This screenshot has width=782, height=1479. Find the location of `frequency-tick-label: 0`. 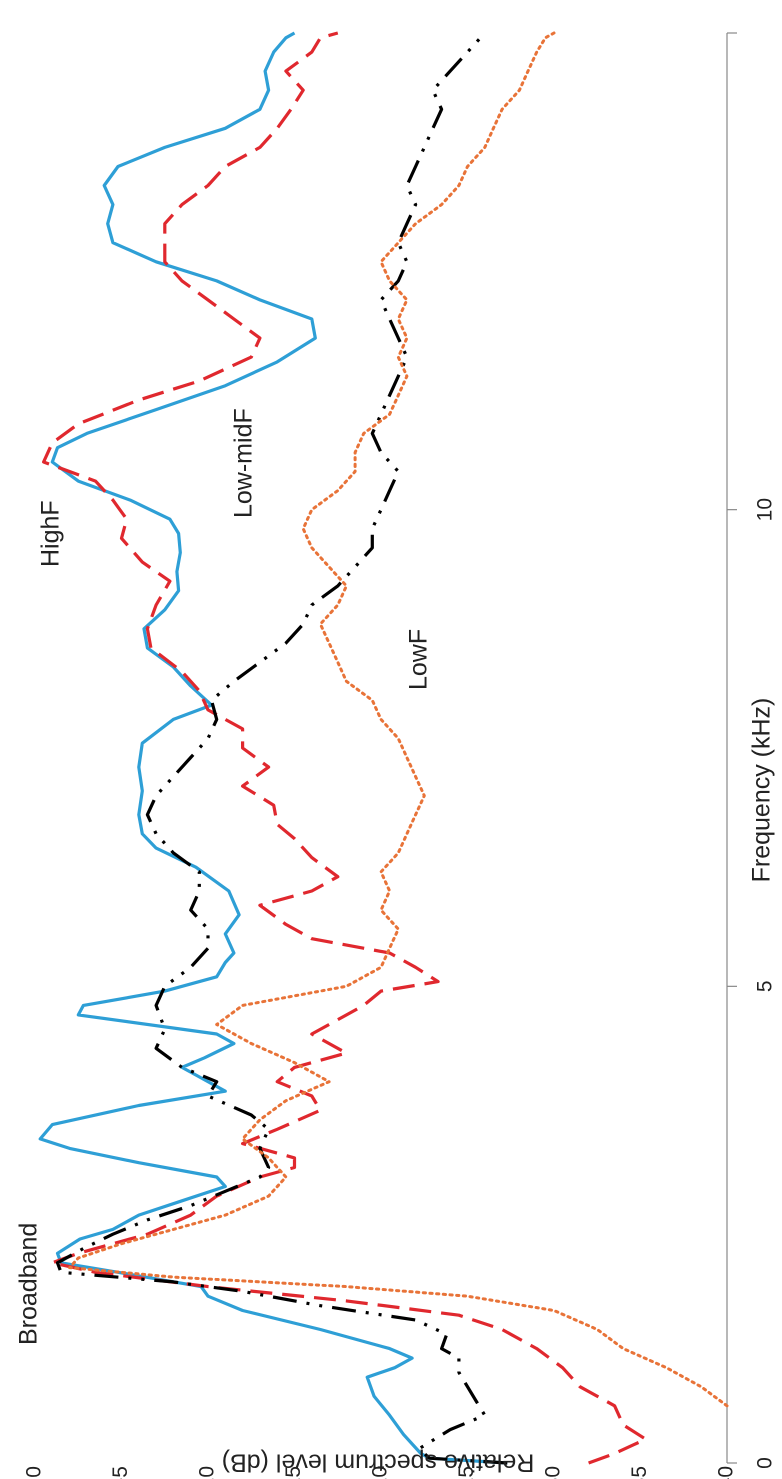

frequency-tick-label: 0 is located at coordinates (765, 1463).